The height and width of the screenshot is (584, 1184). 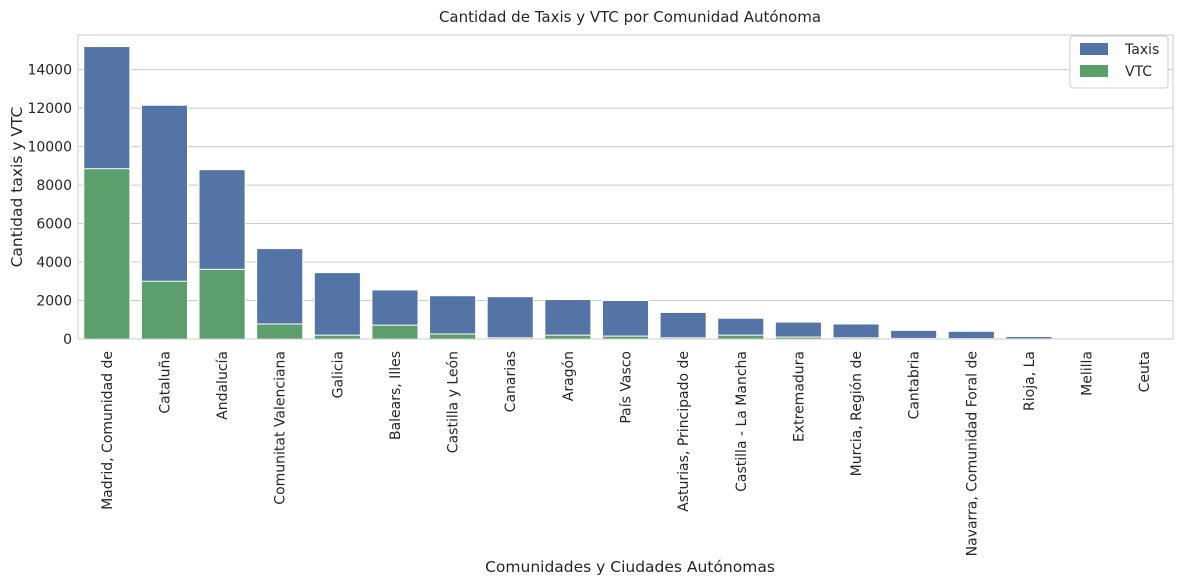 I want to click on x-tick-label: Aragón, so click(x=569, y=376).